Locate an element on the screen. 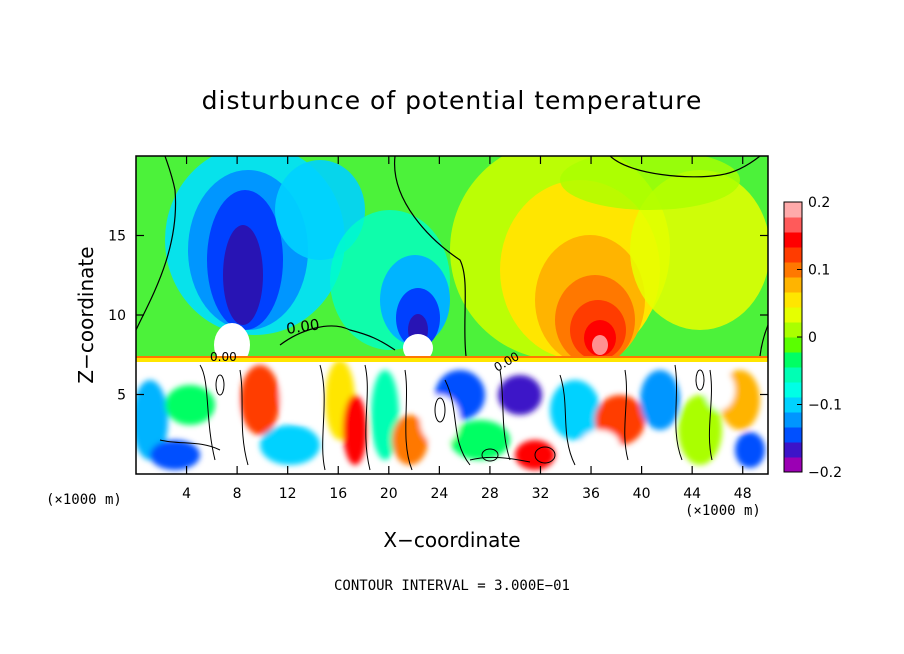 Image resolution: width=904 pixels, height=654 pixels. x-tick-label: 48 is located at coordinates (743, 494).